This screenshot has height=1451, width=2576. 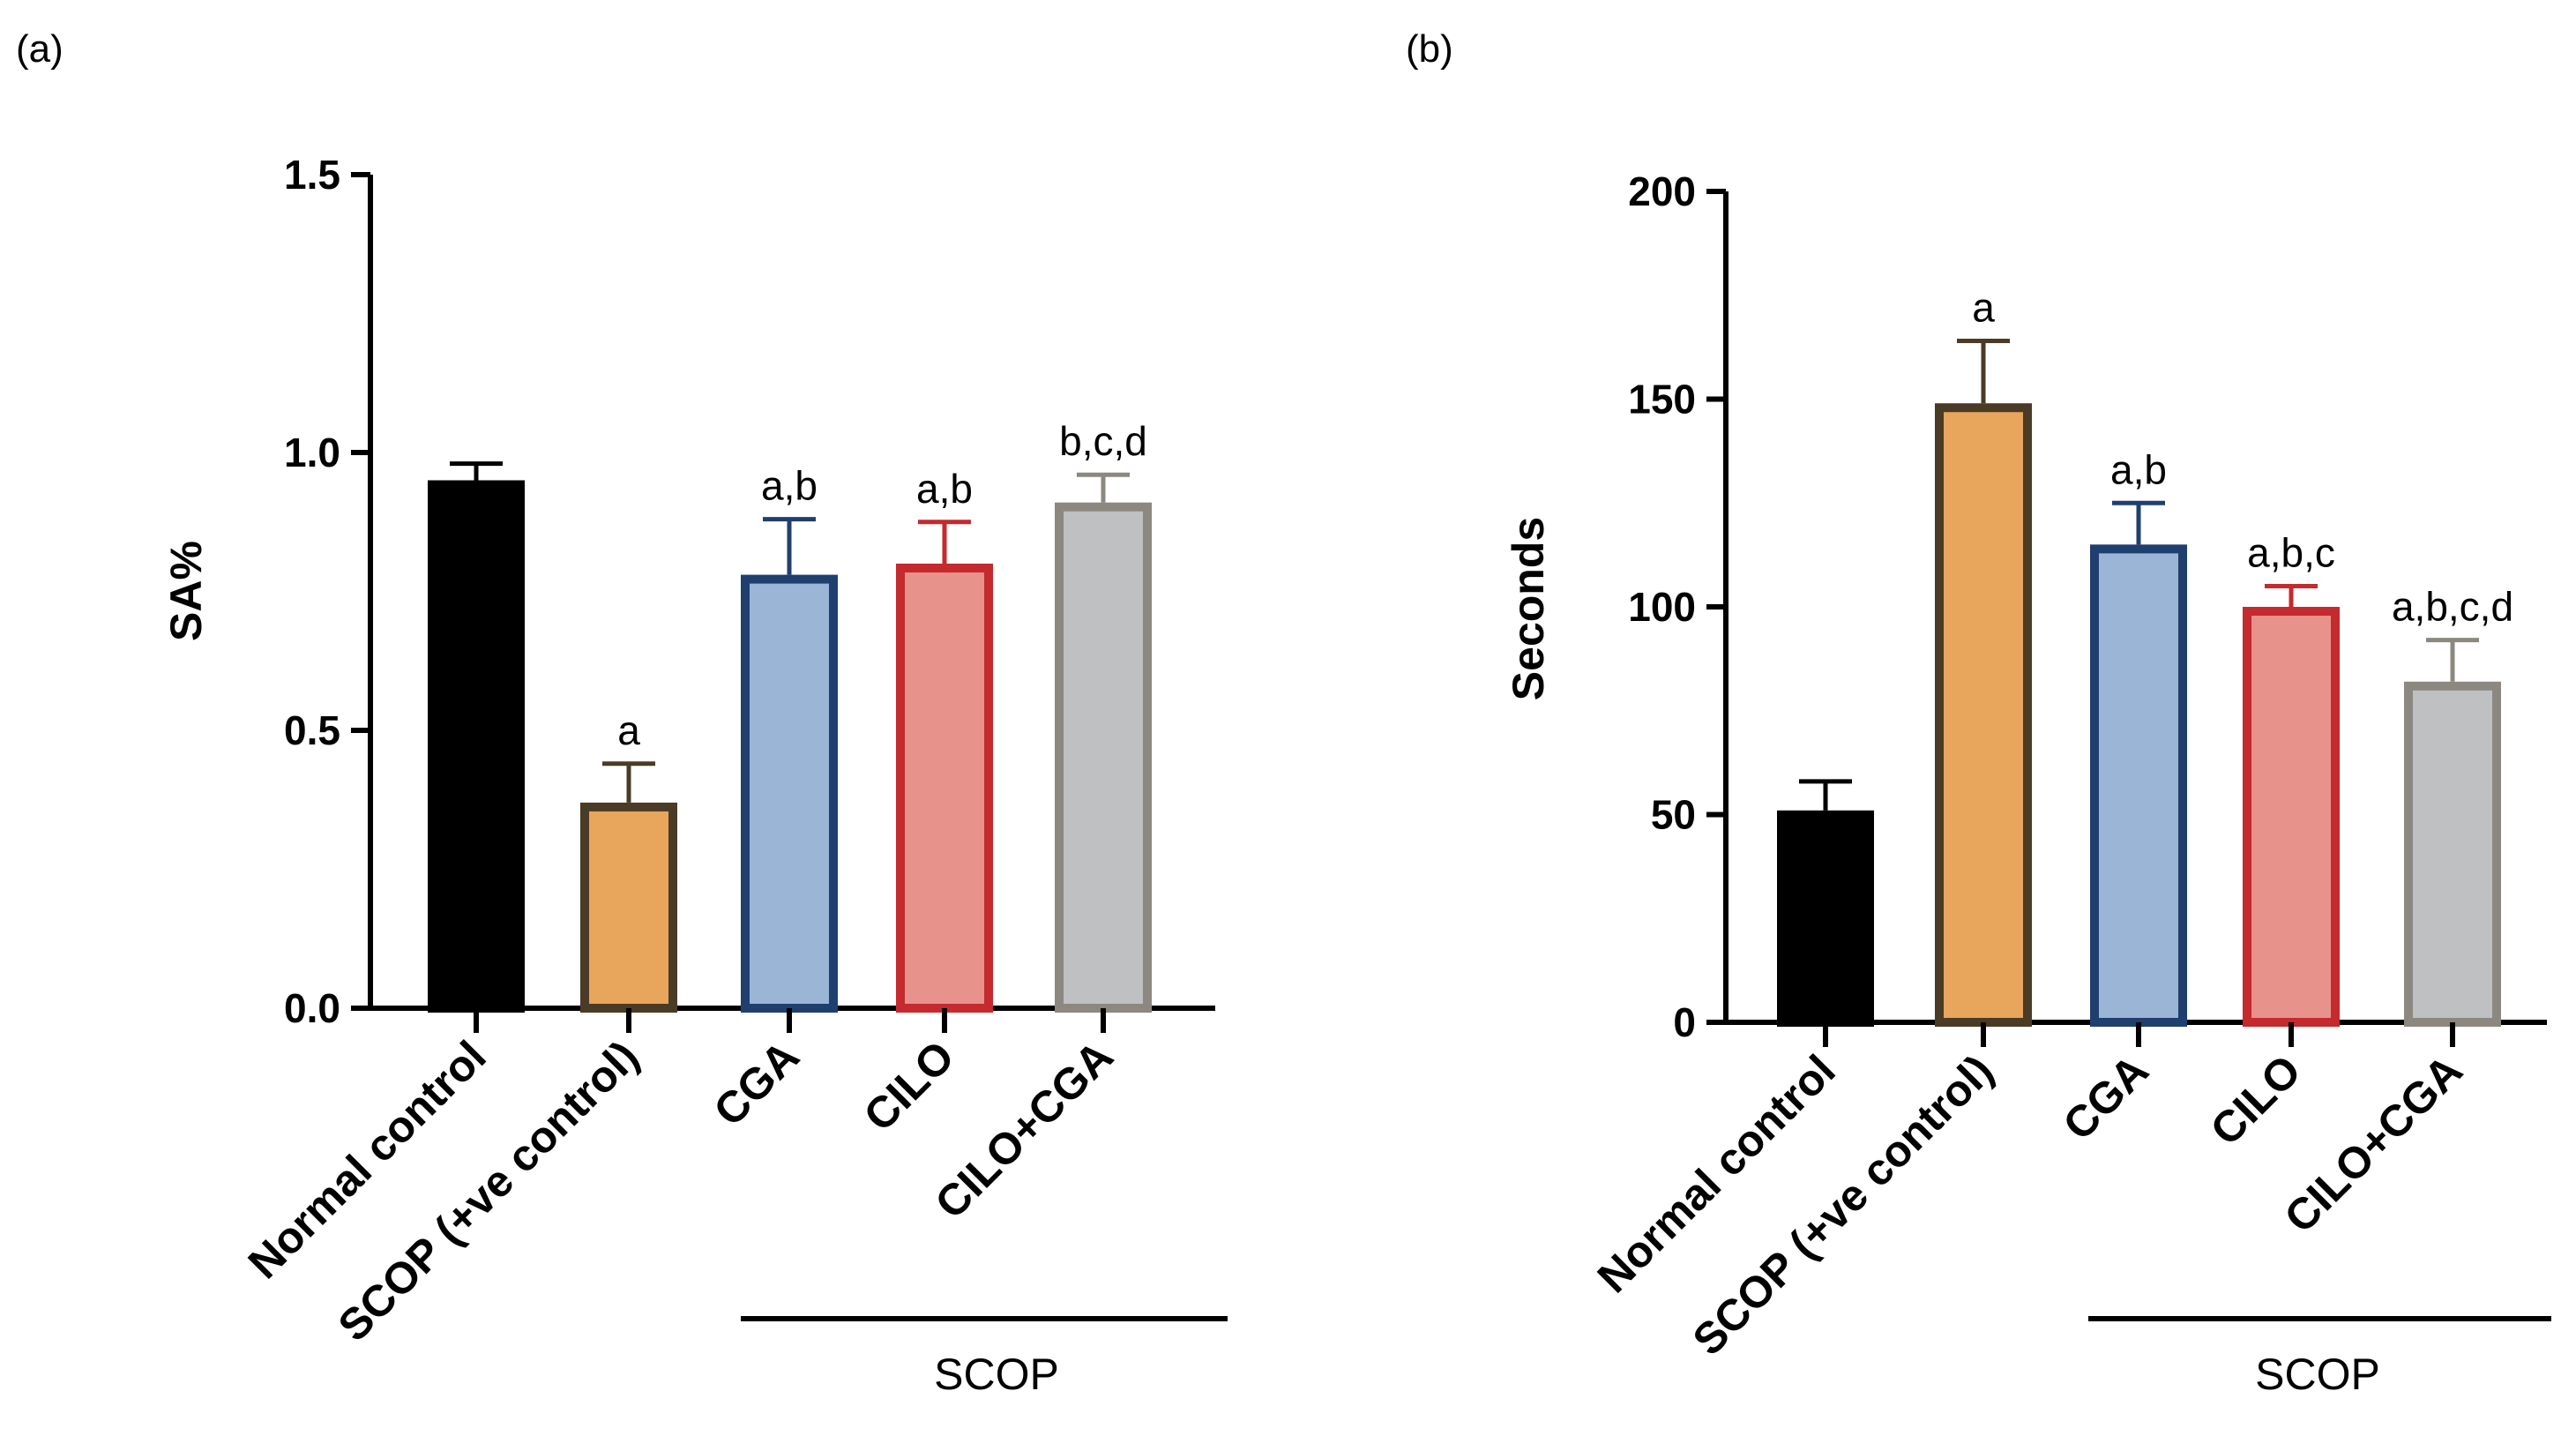 I want to click on significance-label: b,c,d, so click(x=1103, y=441).